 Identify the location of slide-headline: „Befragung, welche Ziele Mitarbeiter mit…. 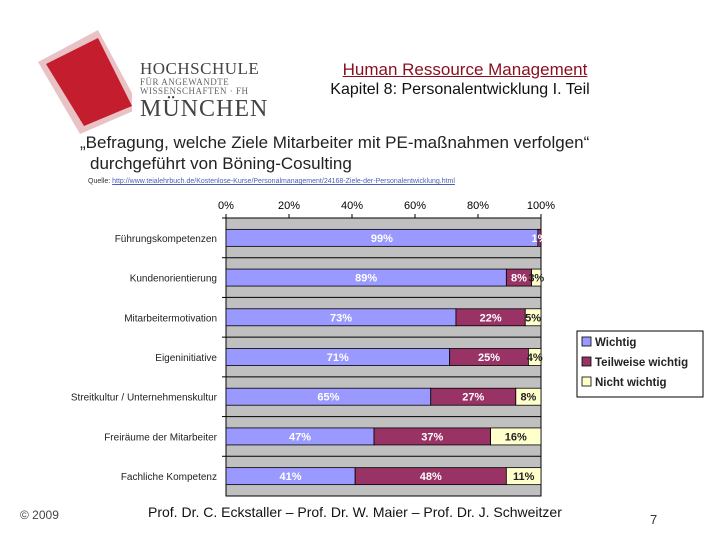
(390, 153).